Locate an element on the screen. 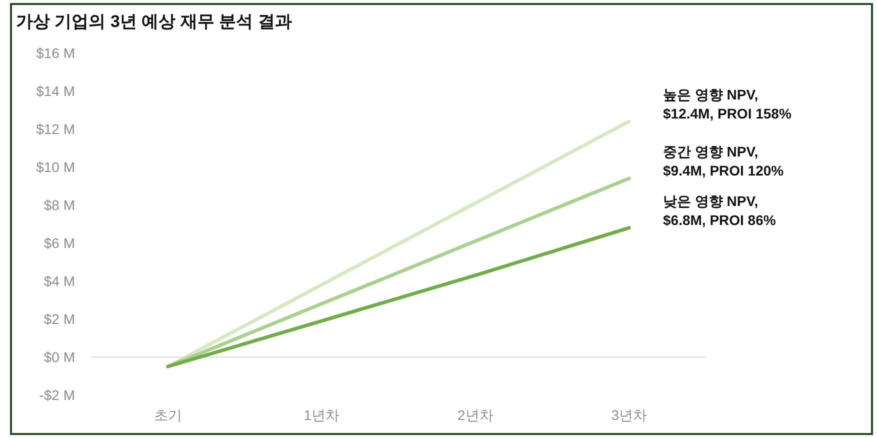 Image resolution: width=877 pixels, height=438 pixels. y-tick-label: -$2 M is located at coordinates (57, 395).